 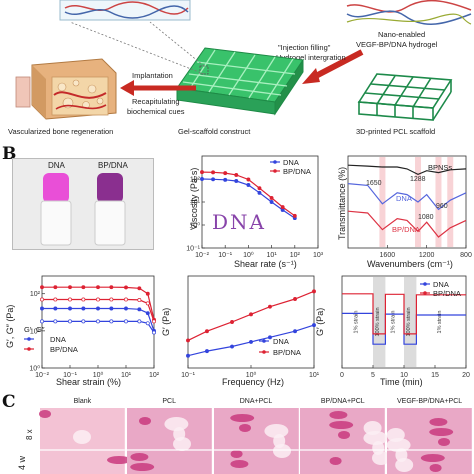 I want to click on viscosity-ytick-label: 10⁻¹, so click(x=193, y=249).